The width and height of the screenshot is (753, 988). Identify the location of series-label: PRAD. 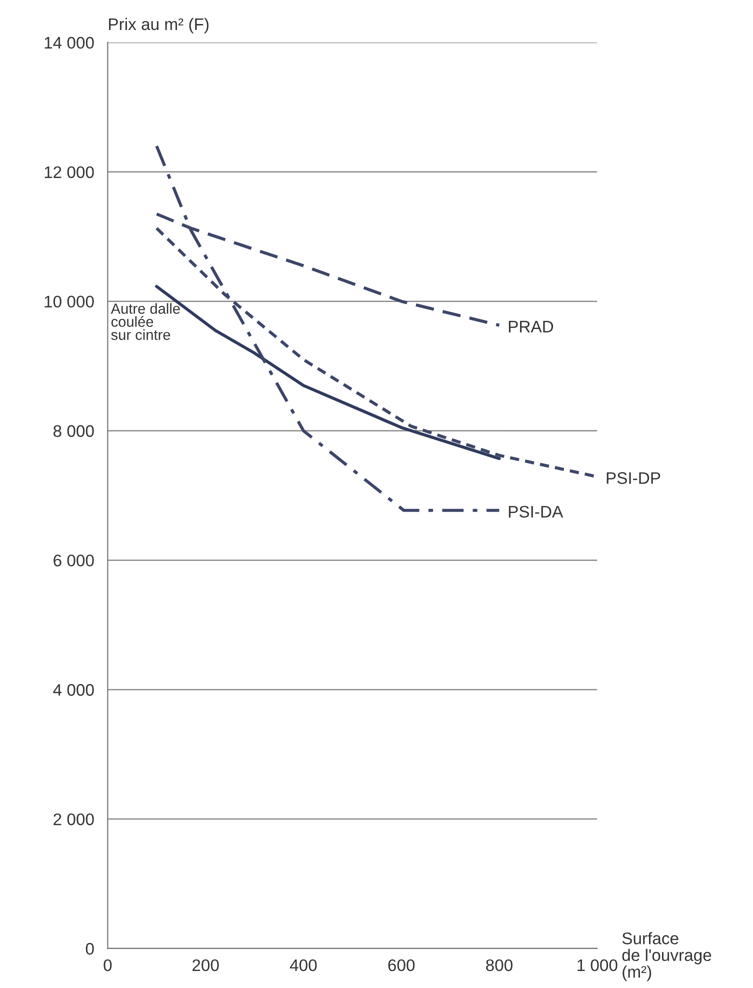
(531, 326).